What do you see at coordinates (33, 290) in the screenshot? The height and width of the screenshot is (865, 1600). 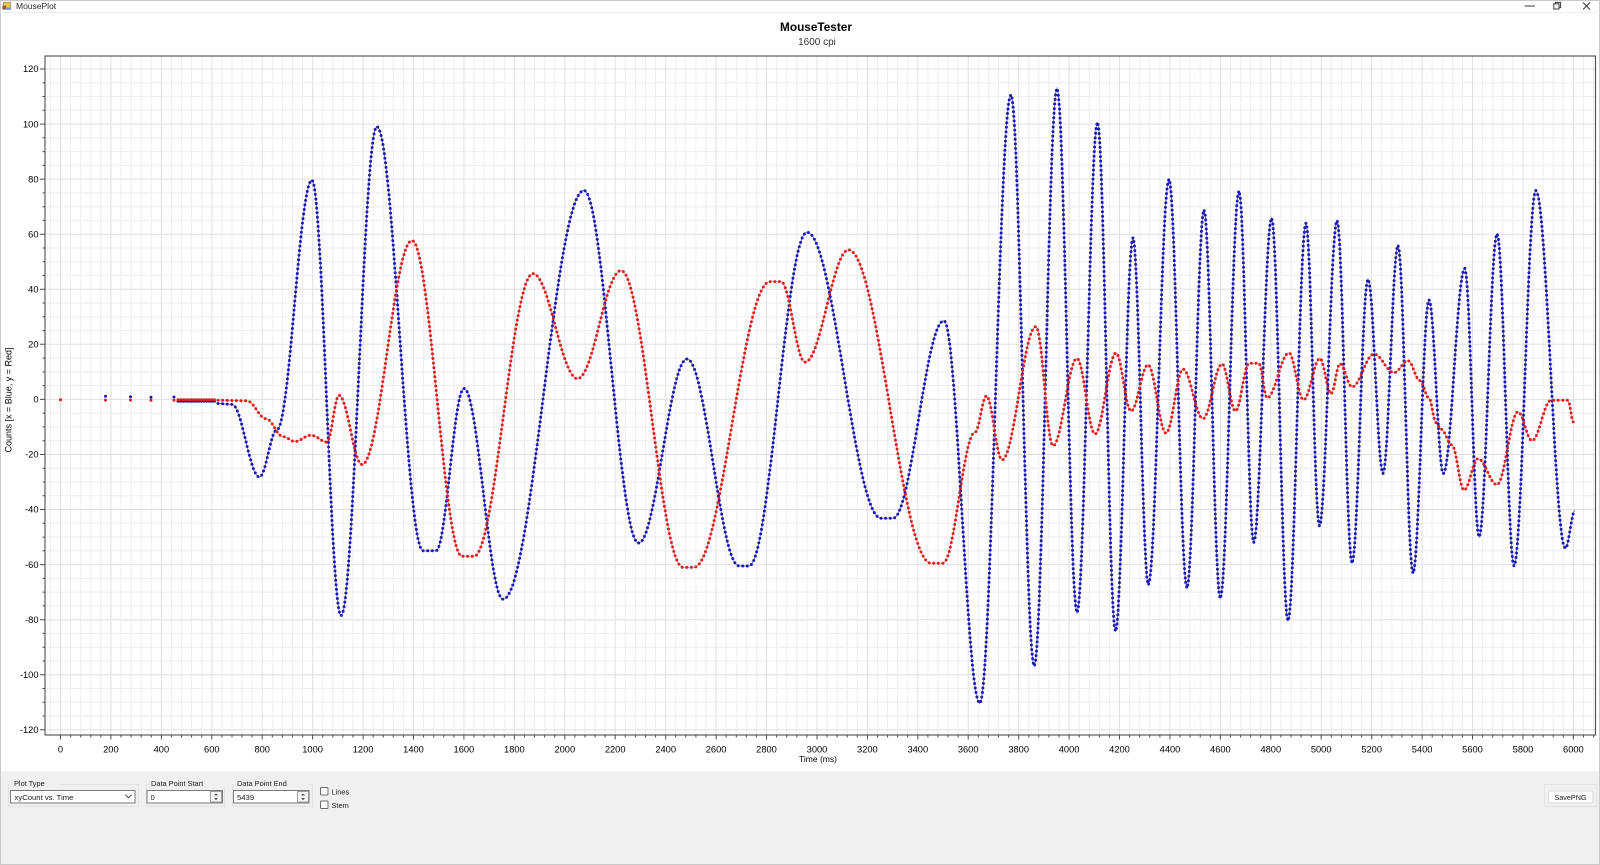 I see `svg-text: 40` at bounding box center [33, 290].